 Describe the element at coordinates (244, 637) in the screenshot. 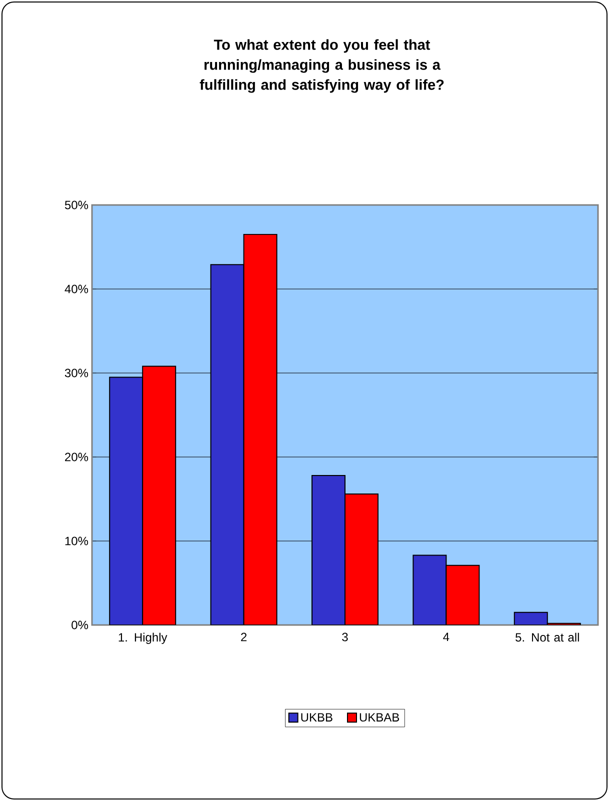

I see `x-tick-label: 2` at that location.